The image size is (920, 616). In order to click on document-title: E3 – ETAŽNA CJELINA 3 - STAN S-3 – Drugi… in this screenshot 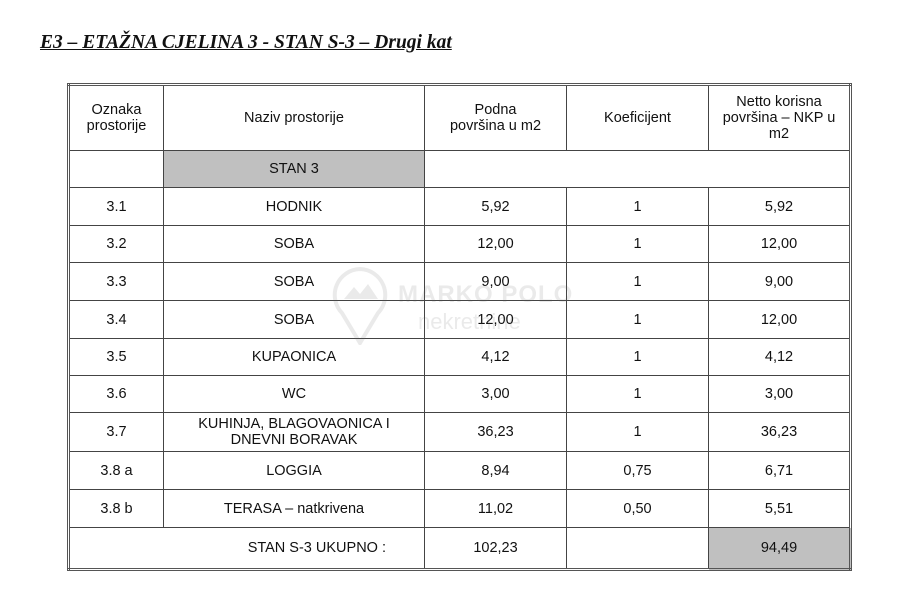, I will do `click(246, 42)`.